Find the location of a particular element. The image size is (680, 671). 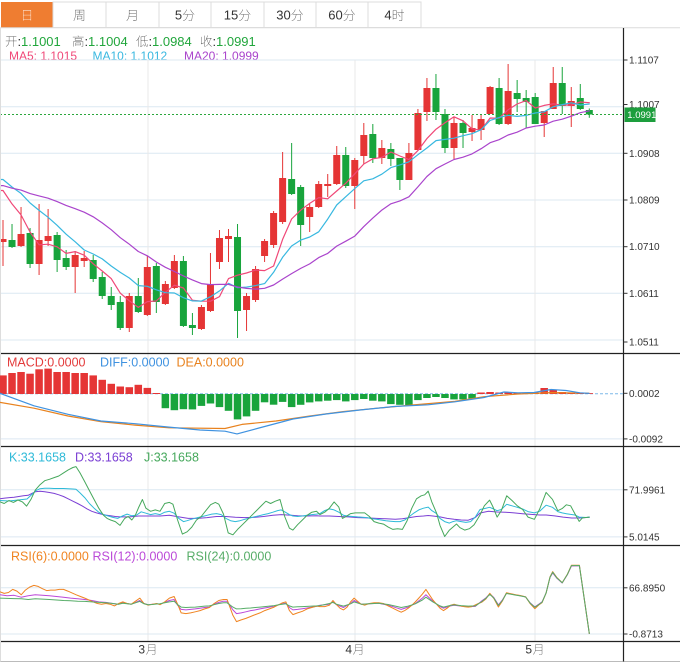

svg-text: 1.1001 is located at coordinates (41, 41).